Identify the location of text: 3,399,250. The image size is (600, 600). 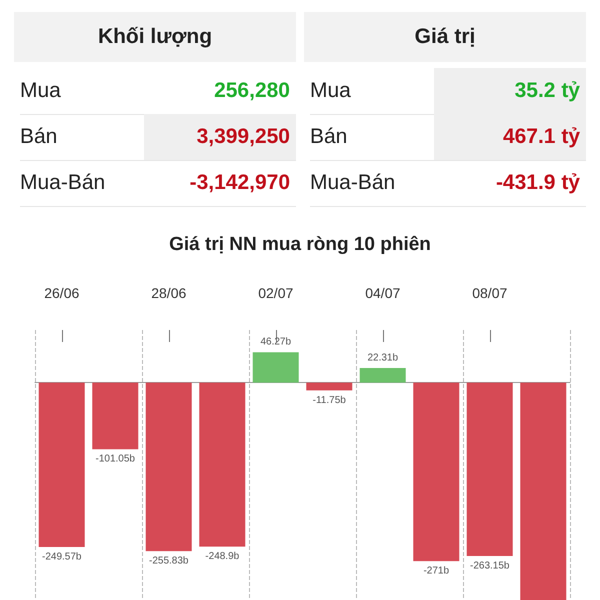
(220, 137).